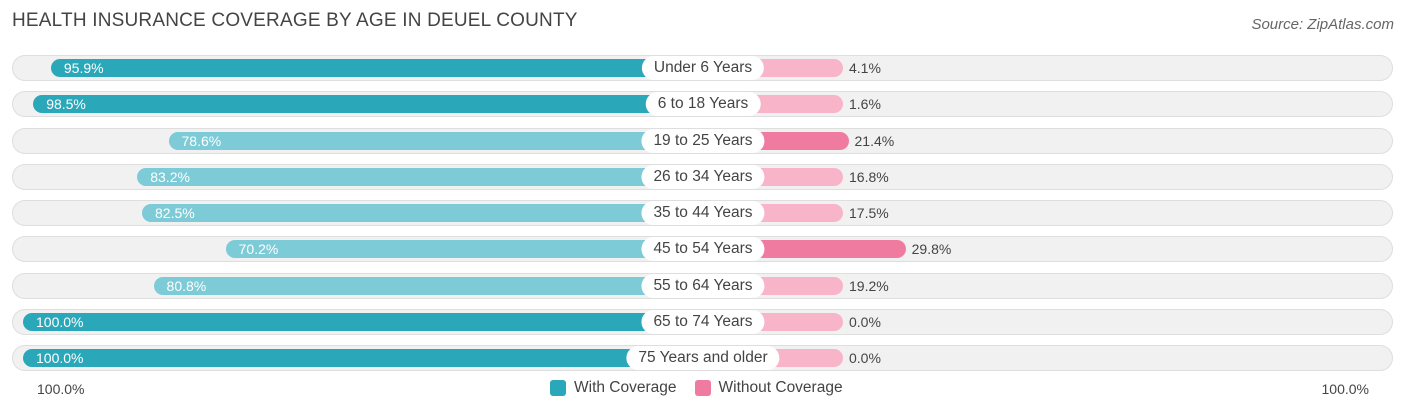  Describe the element at coordinates (558, 388) in the screenshot. I see `legend-swatch-with-coverage` at that location.